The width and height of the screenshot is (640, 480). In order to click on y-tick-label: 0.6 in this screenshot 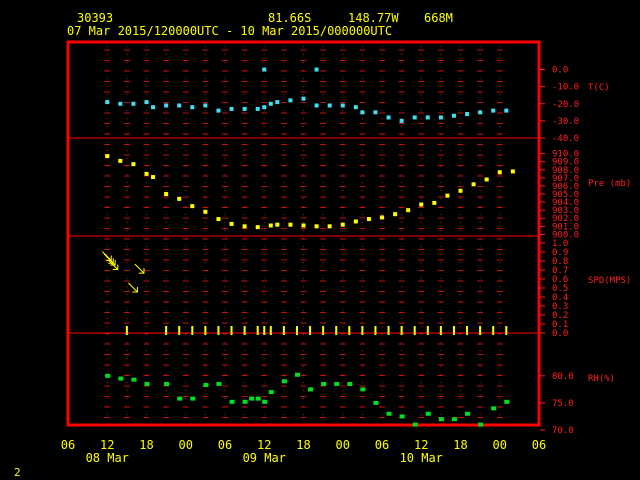, I will do `click(560, 280)`.